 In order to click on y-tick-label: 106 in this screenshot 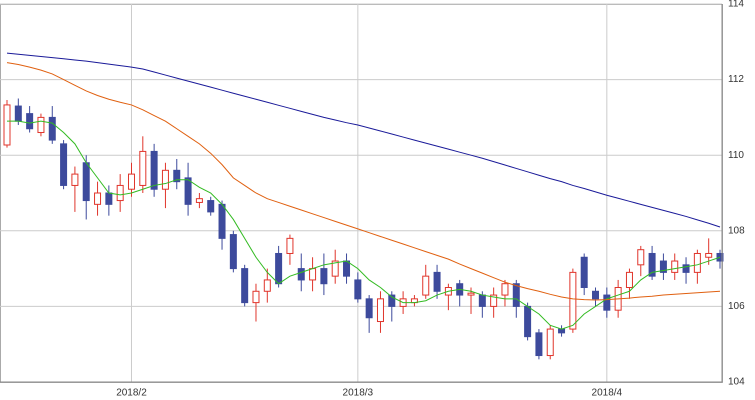, I will do `click(736, 306)`.